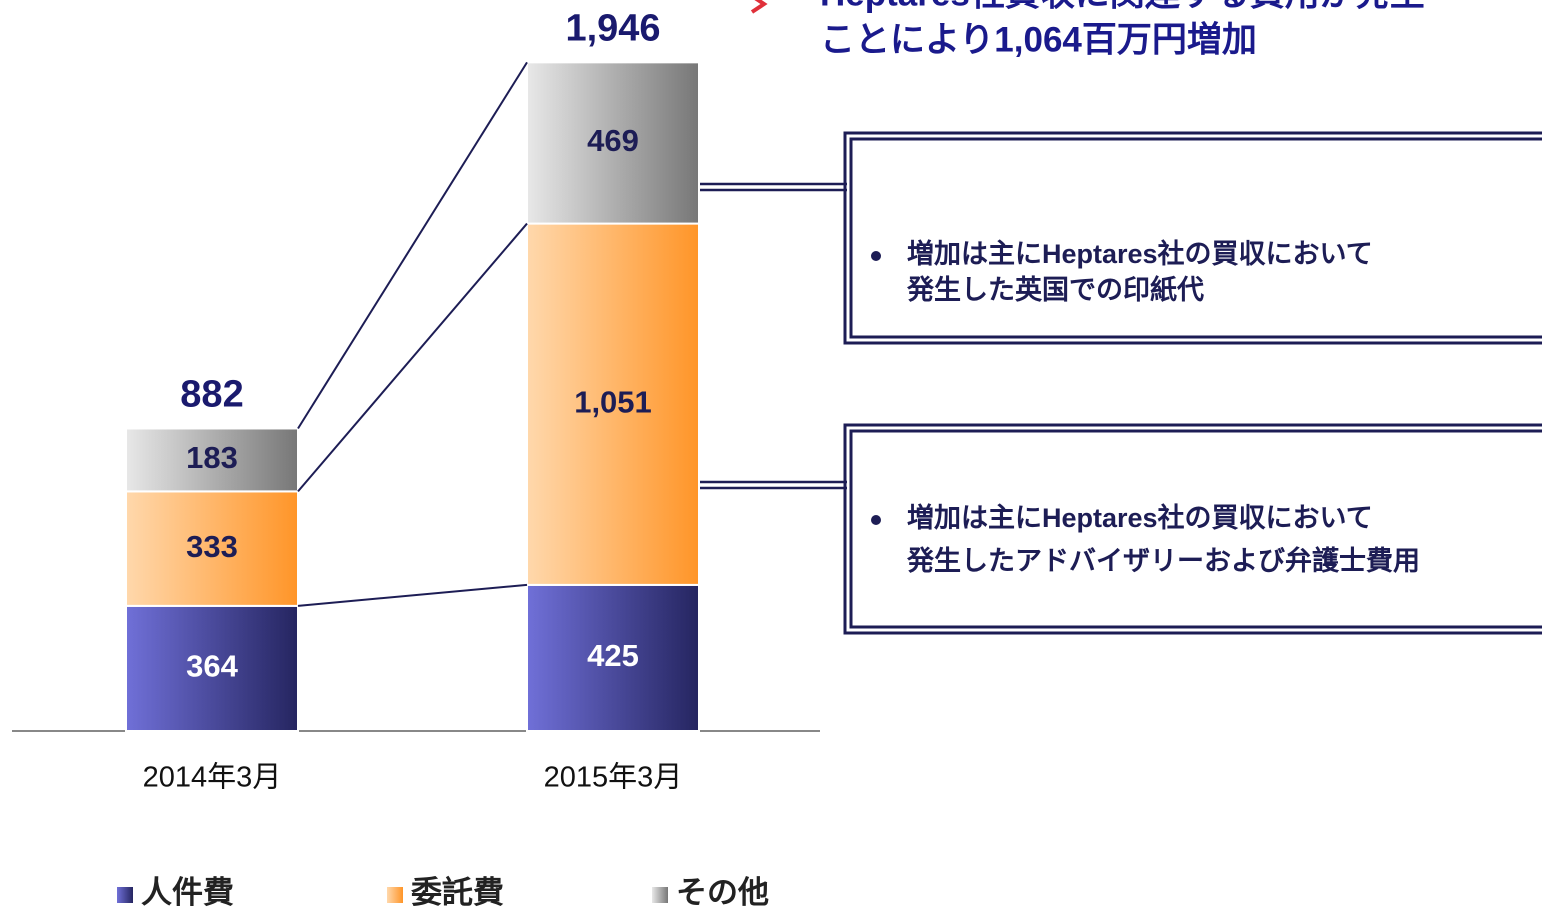 This screenshot has width=1542, height=911. Describe the element at coordinates (613, 777) in the screenshot. I see `x-tick-label: 2015年3月` at that location.